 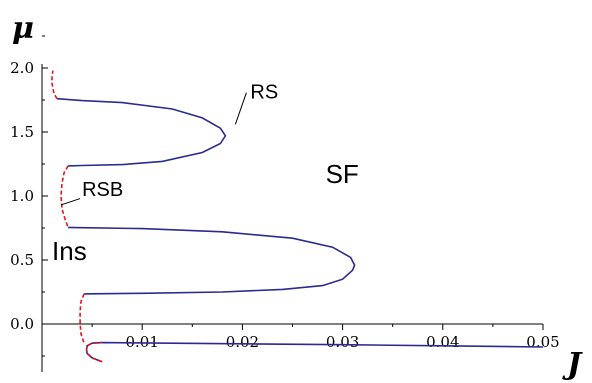 I want to click on y-tick-label: 1.5, so click(x=22, y=132).